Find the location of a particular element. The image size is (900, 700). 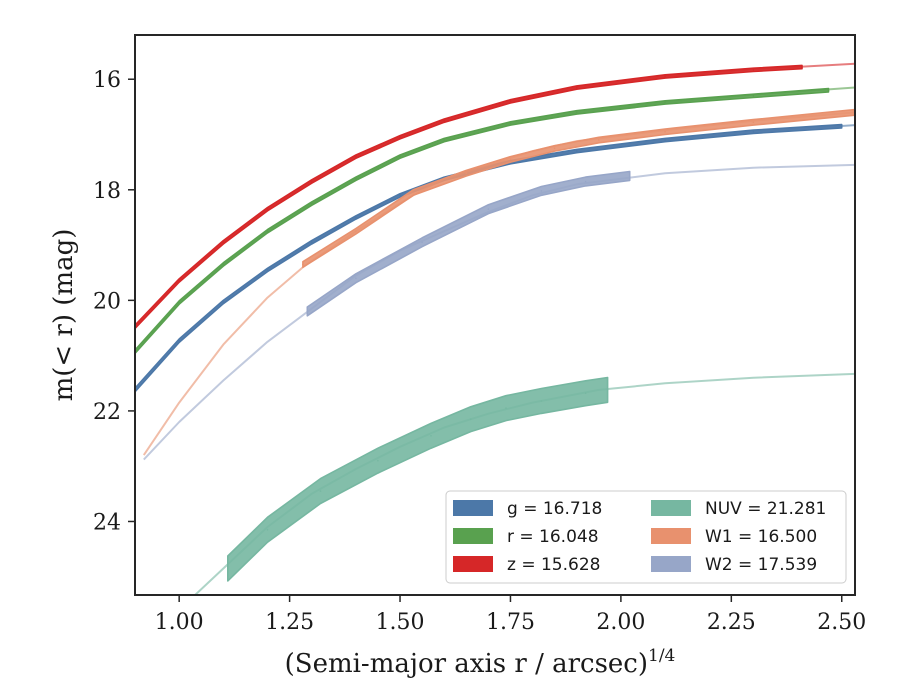

x-axis: 1.00 1.25 1.50 1.75 2.00 2.25 2.50 is located at coordinates (510, 615).